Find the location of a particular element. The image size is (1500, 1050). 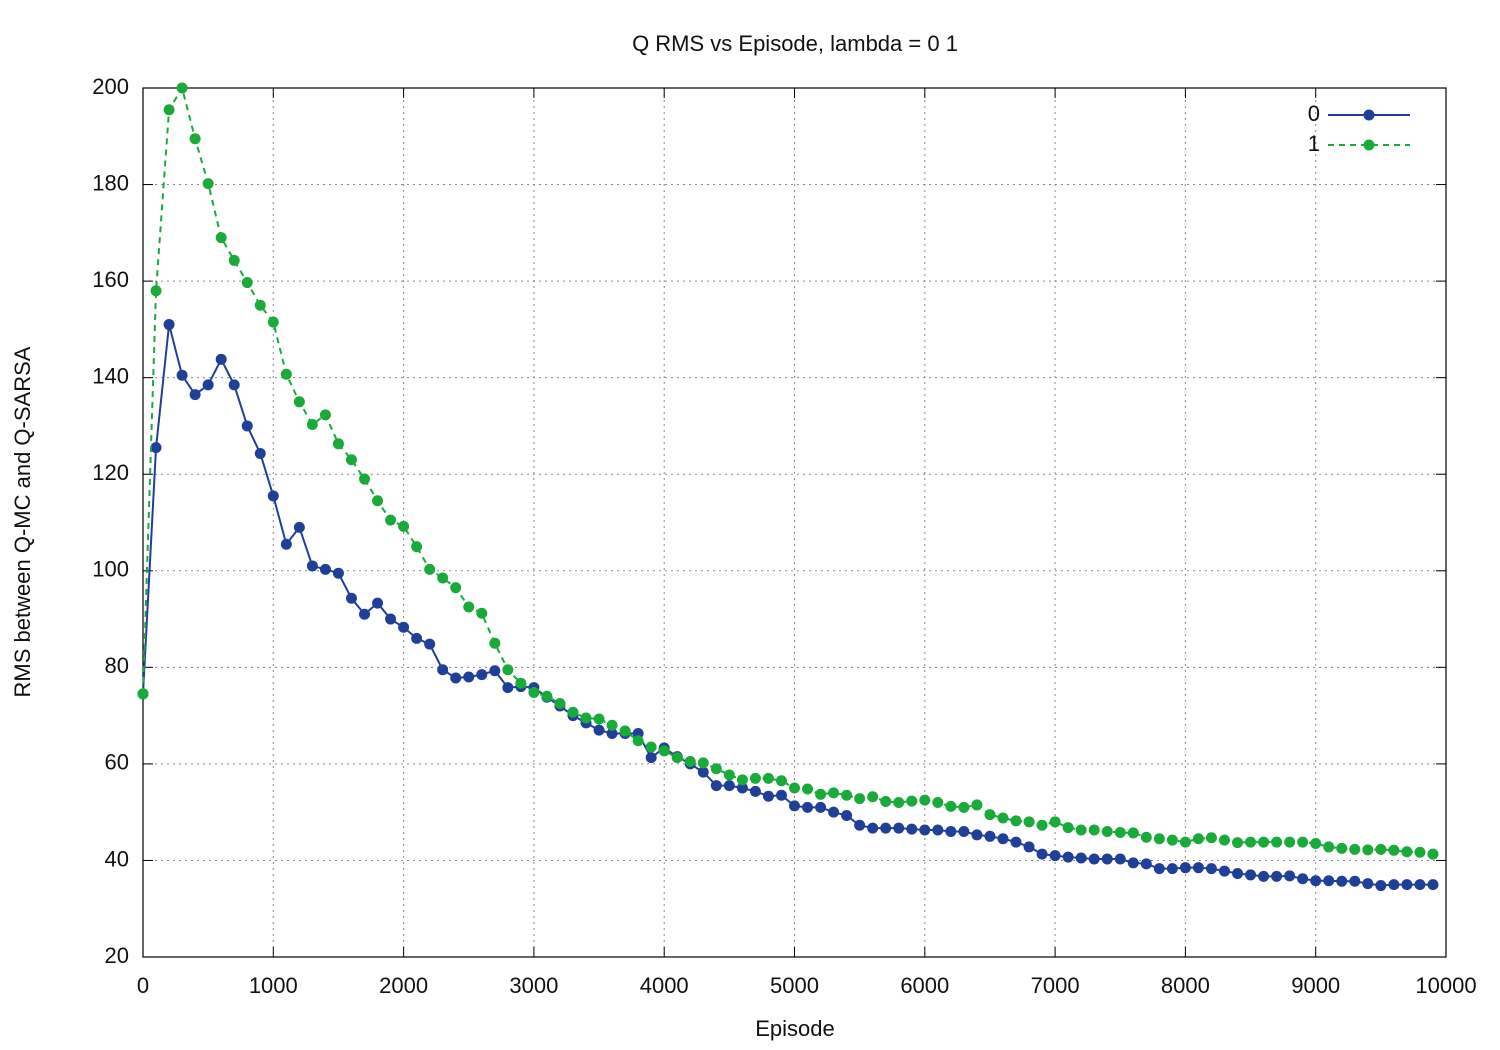

chart-title: Q RMS vs Episode, lambda = 0 1 is located at coordinates (795, 43).